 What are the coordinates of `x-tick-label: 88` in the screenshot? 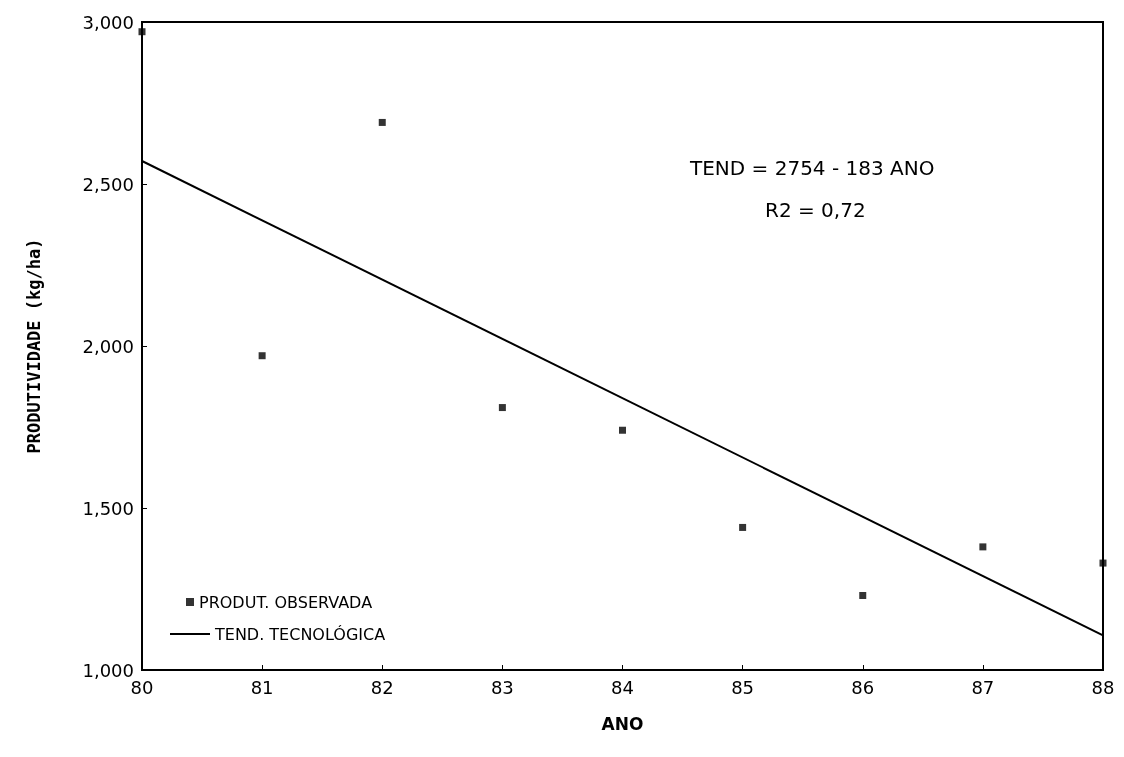 It's located at (1103, 687).